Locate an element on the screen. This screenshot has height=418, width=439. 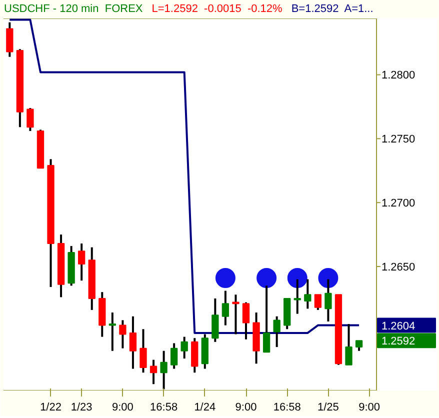
x-tick-label: 1/25 is located at coordinates (328, 408).